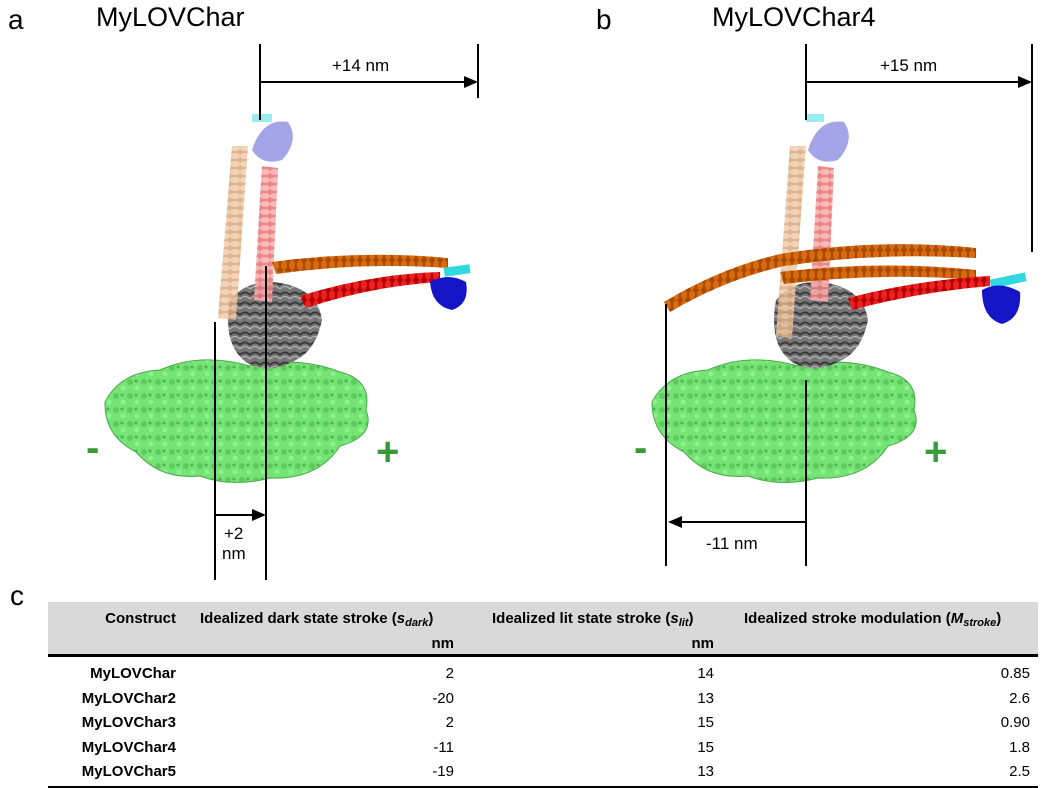 This screenshot has width=1050, height=788. Describe the element at coordinates (1008, 280) in the screenshot. I see `cyan-helix-b` at that location.